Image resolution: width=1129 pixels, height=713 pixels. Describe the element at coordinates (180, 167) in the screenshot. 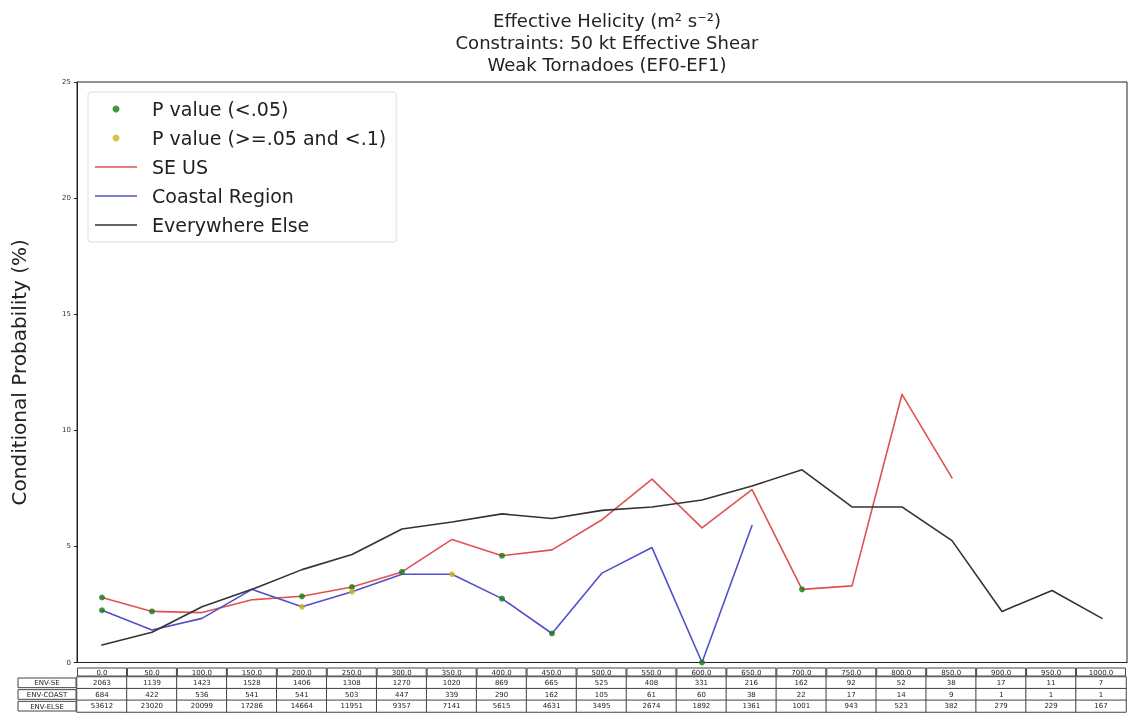

I see `legend-label: SE US` at that location.